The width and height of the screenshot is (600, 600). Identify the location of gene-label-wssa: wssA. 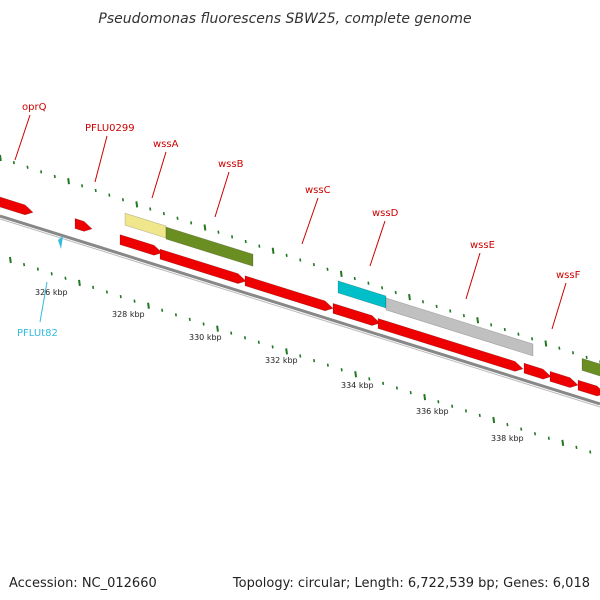
(166, 144).